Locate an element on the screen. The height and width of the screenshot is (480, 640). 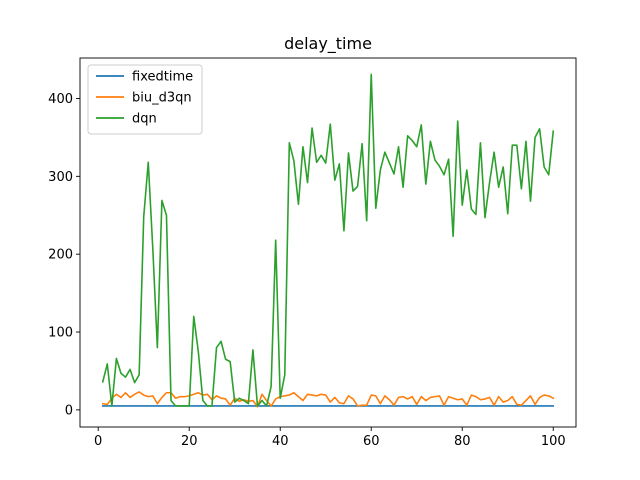
legend-box is located at coordinates (145, 99).